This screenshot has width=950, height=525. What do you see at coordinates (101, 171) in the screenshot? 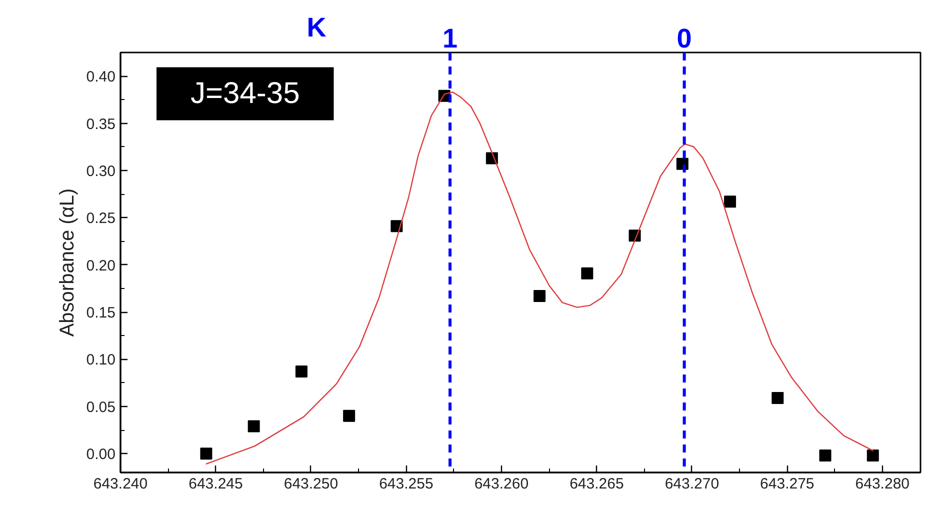
I see `y-tick-label: 0.30` at bounding box center [101, 171].